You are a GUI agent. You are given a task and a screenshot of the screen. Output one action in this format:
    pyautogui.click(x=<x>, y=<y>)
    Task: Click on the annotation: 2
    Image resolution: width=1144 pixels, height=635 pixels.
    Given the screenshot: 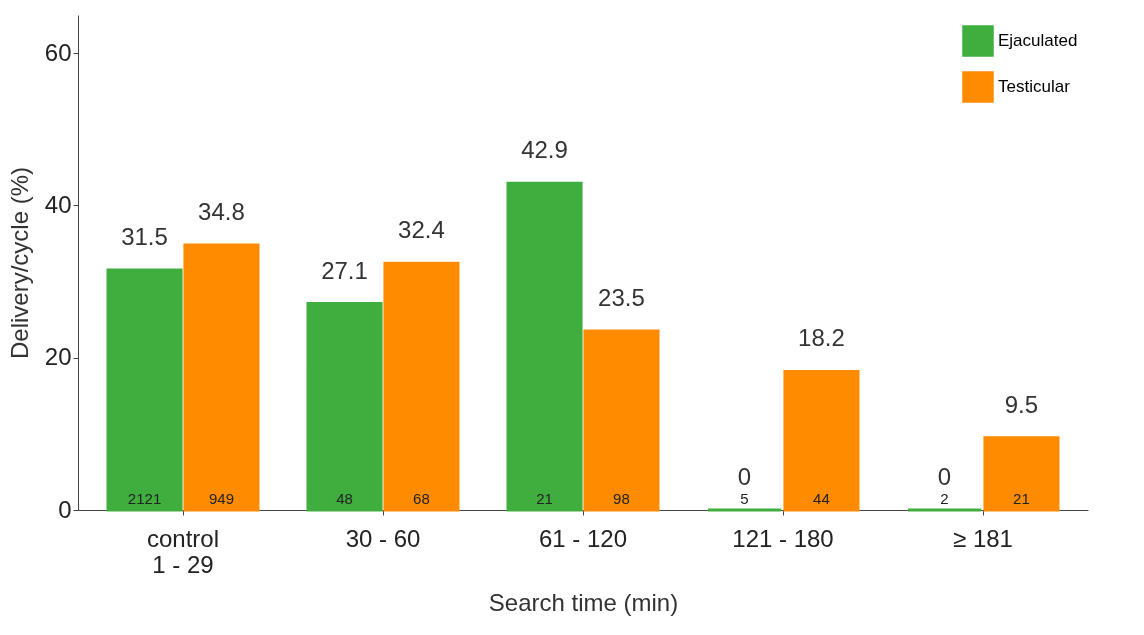 What is the action you would take?
    pyautogui.click(x=944, y=498)
    